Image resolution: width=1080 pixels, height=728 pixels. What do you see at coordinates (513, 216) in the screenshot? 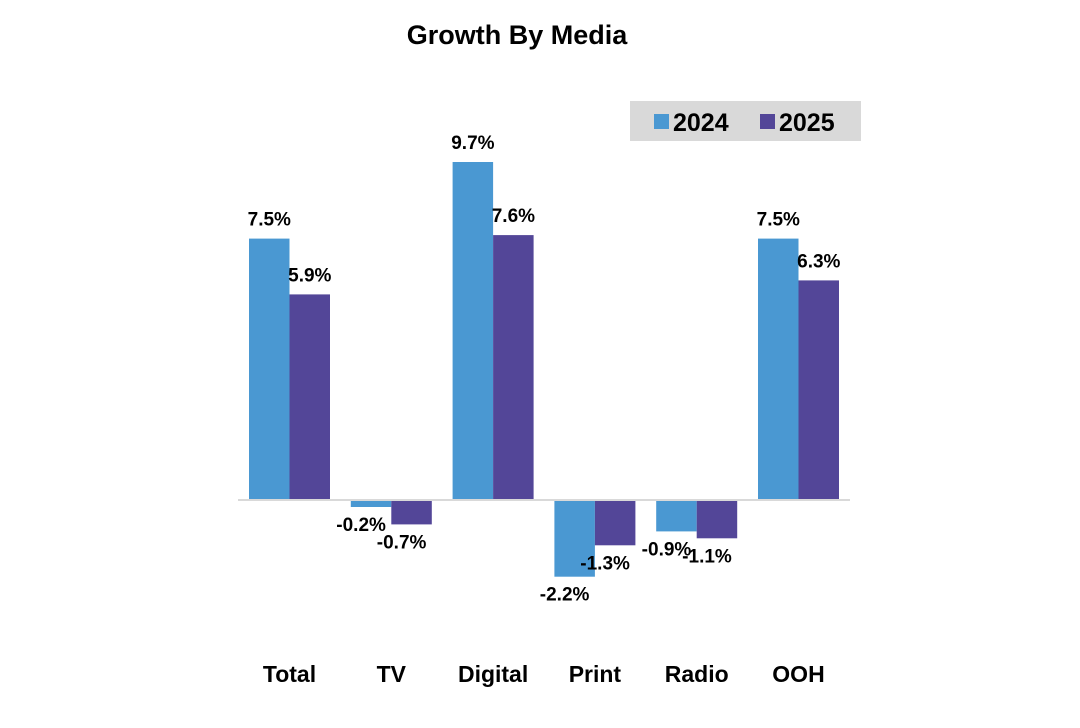
I see `data-label-digital-2025: 7.6%` at bounding box center [513, 216].